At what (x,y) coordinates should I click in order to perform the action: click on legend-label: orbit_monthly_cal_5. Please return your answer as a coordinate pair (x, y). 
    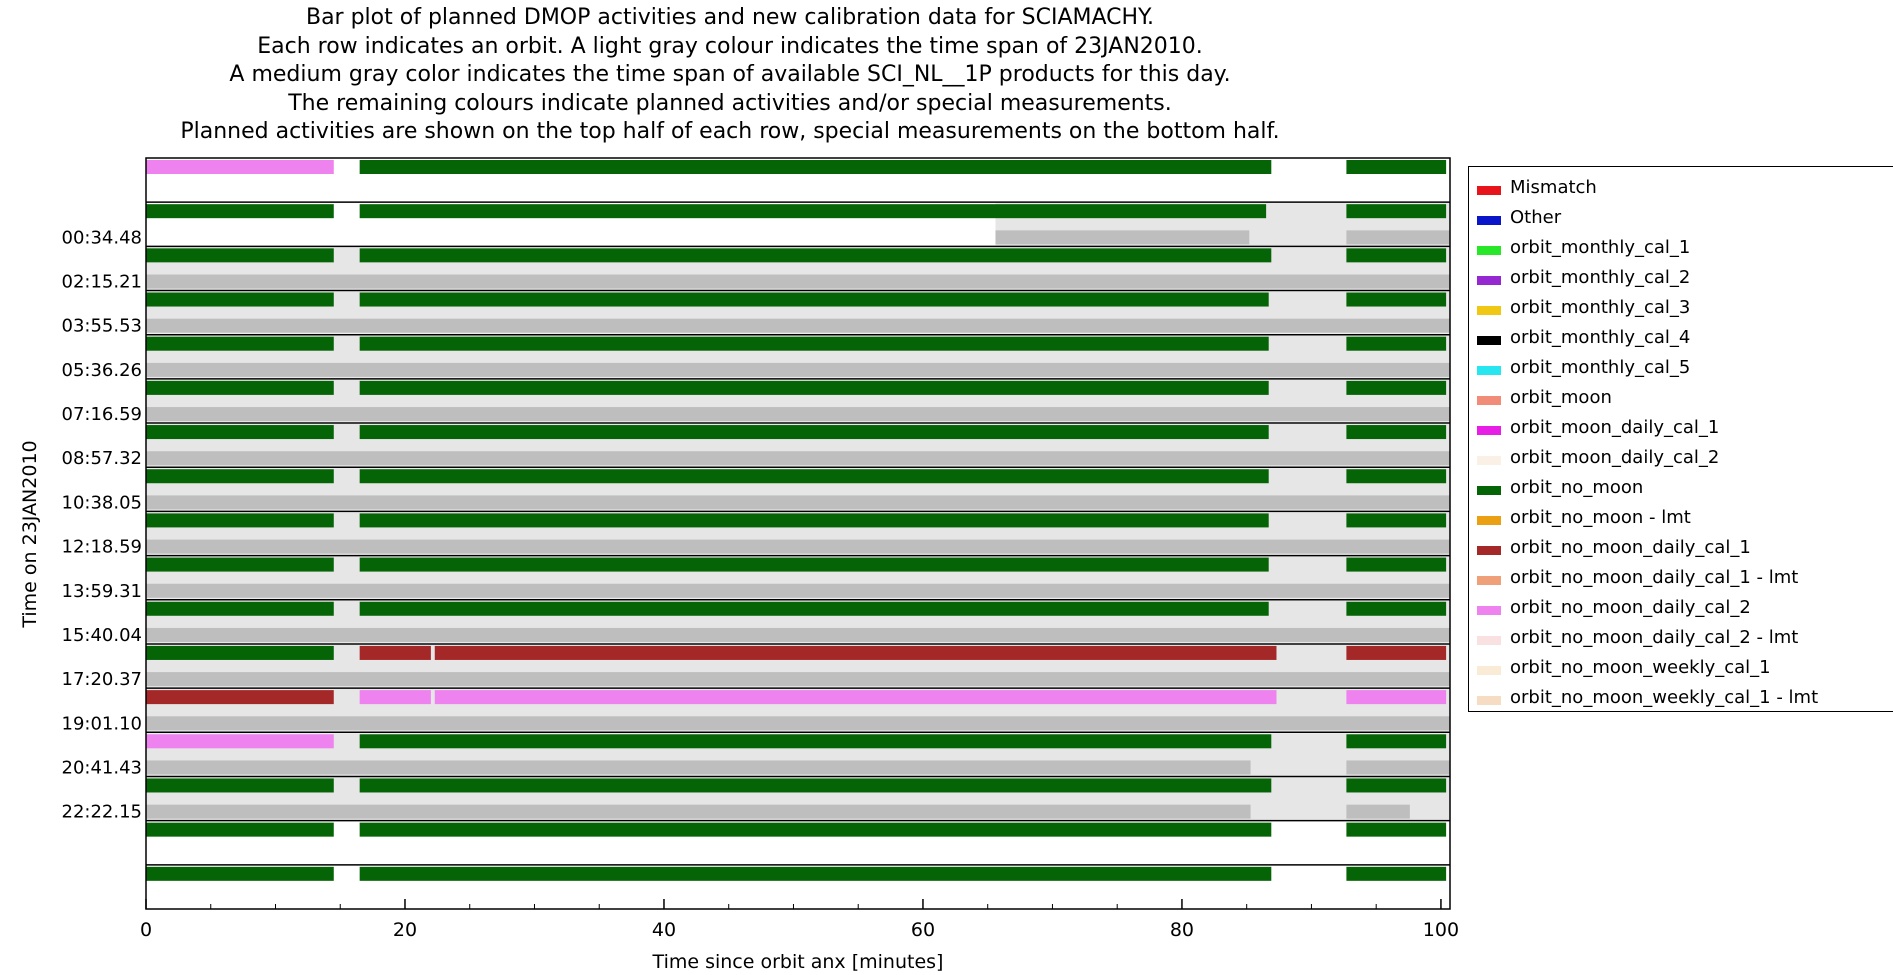
    Looking at the image, I should click on (1600, 367).